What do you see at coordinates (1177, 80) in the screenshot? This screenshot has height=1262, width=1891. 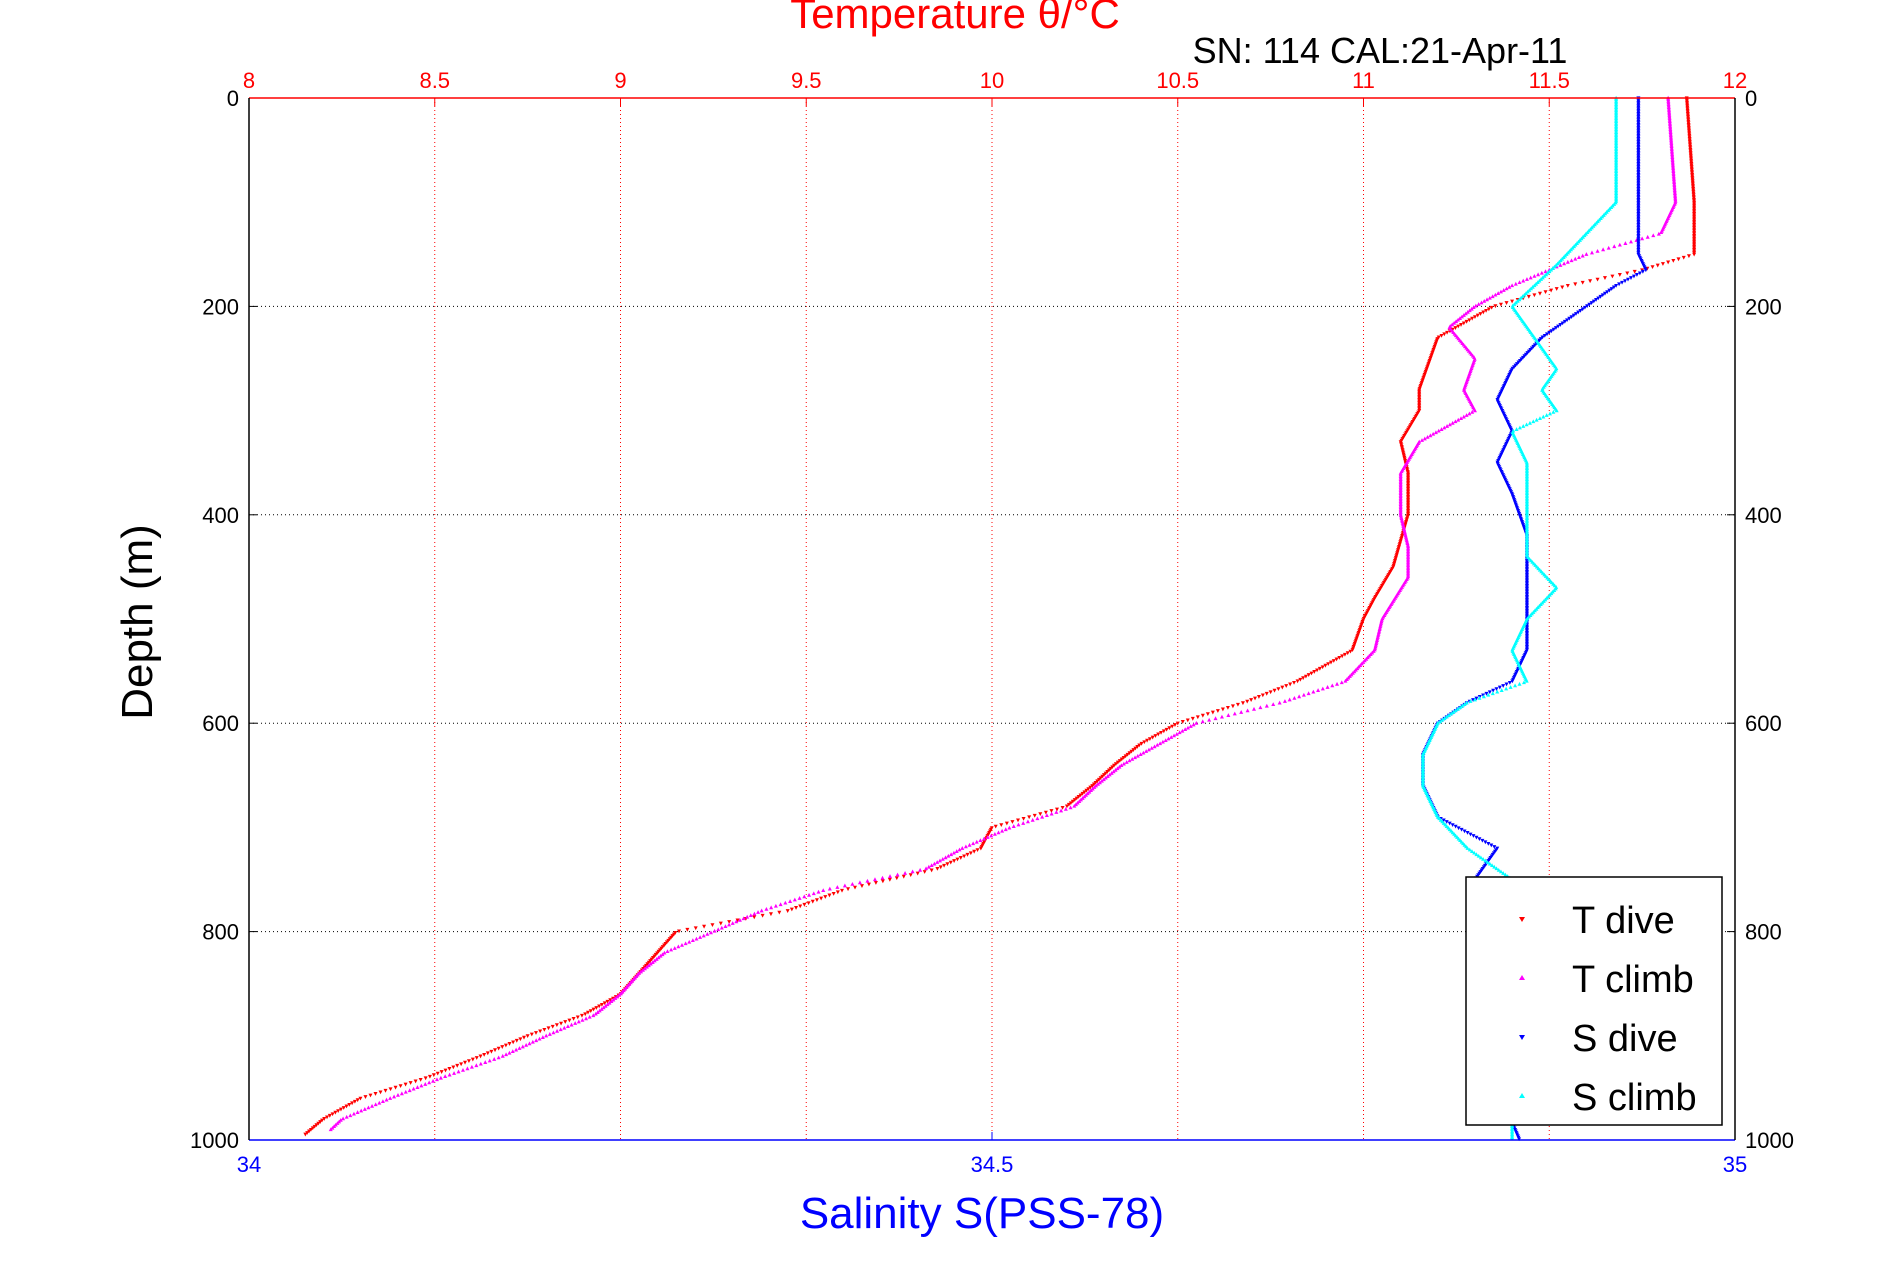 I see `temperature-tick-label: 10.5` at bounding box center [1177, 80].